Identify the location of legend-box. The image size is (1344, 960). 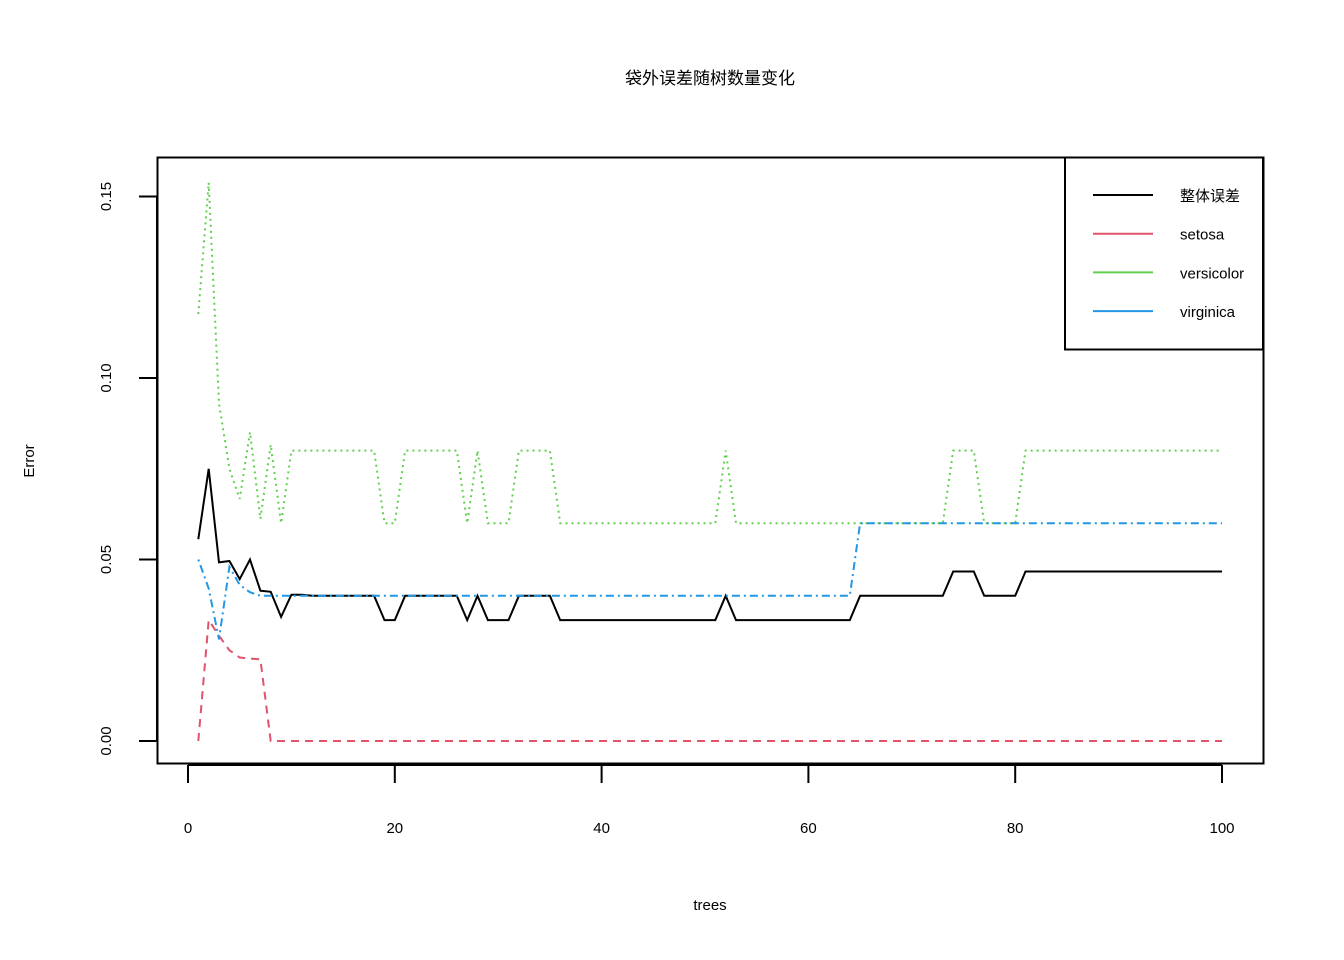
(1164, 253).